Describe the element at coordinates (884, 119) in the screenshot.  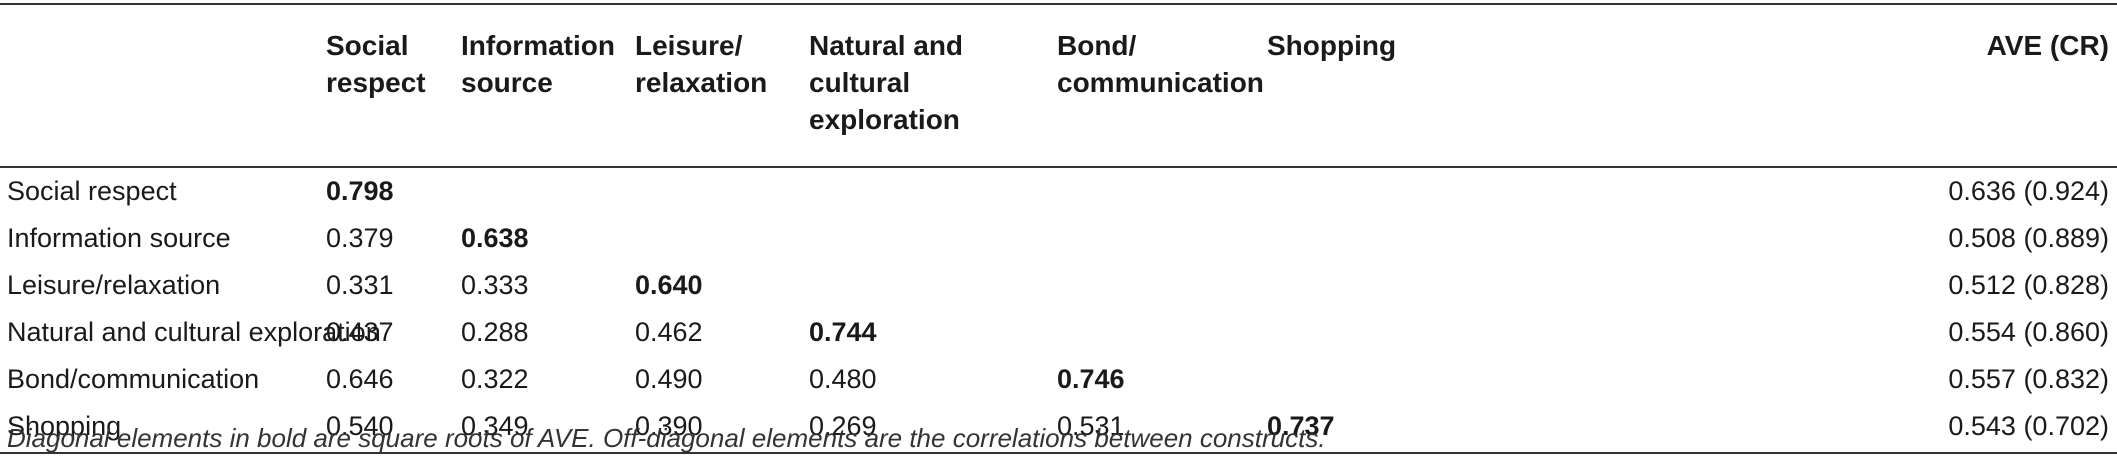
I see `column-header-line: exploration` at that location.